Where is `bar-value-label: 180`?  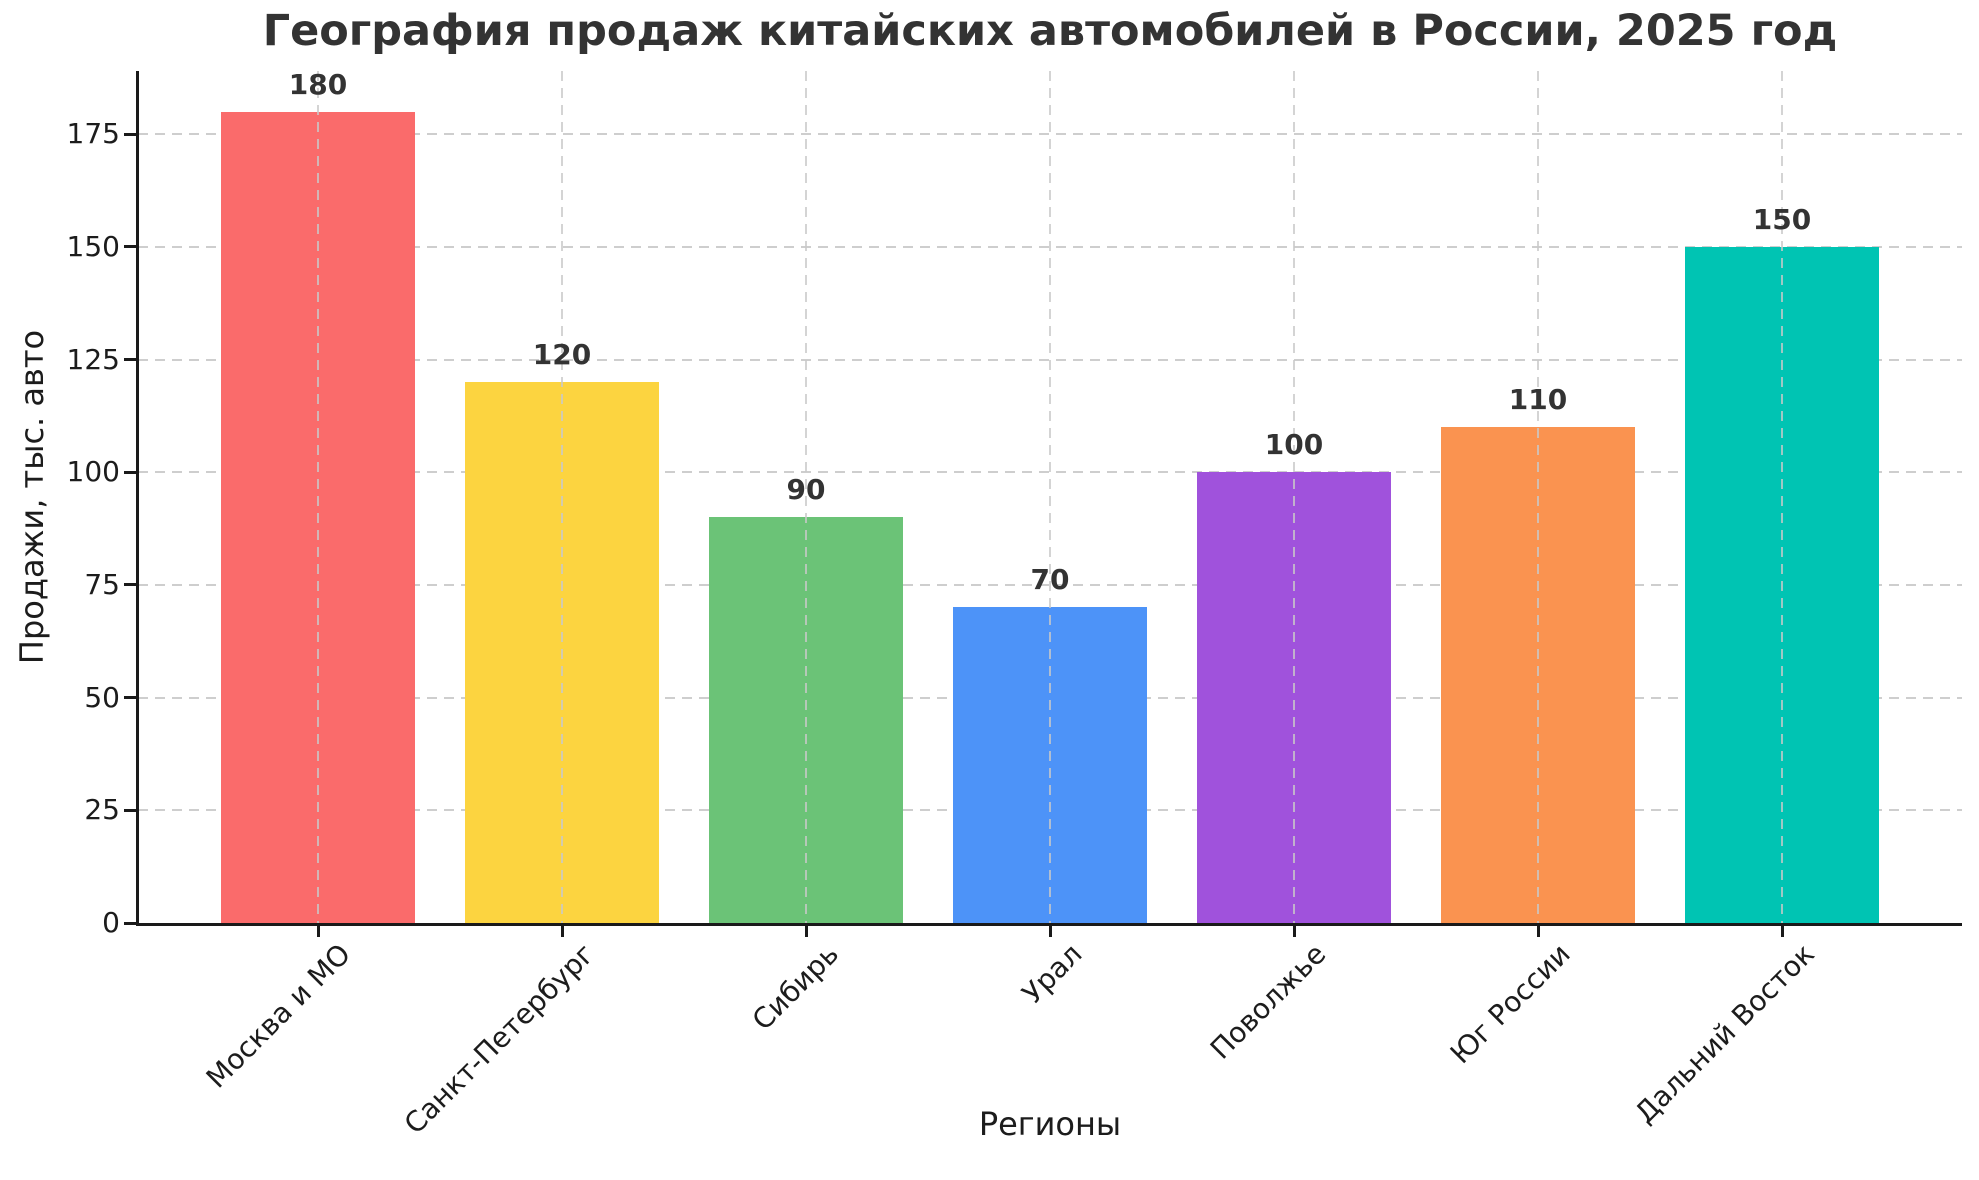 bar-value-label: 180 is located at coordinates (318, 84).